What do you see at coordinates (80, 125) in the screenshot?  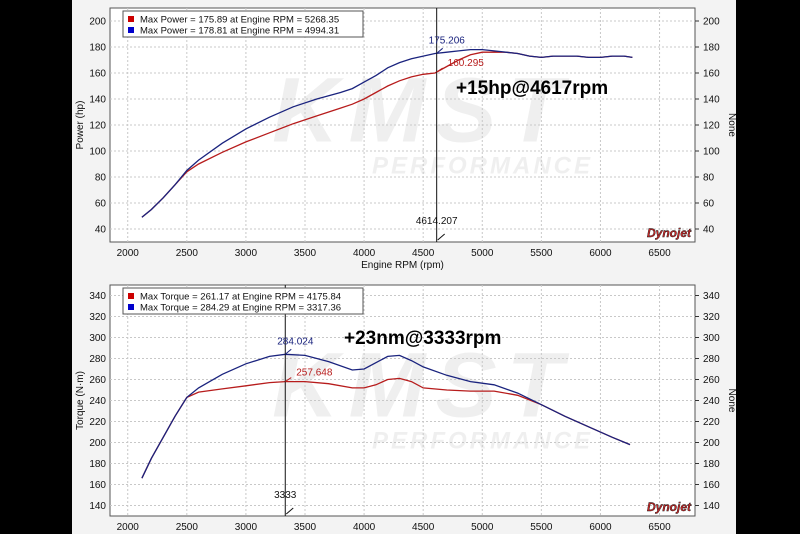 I see `y-axis-label: Power (hp)` at bounding box center [80, 125].